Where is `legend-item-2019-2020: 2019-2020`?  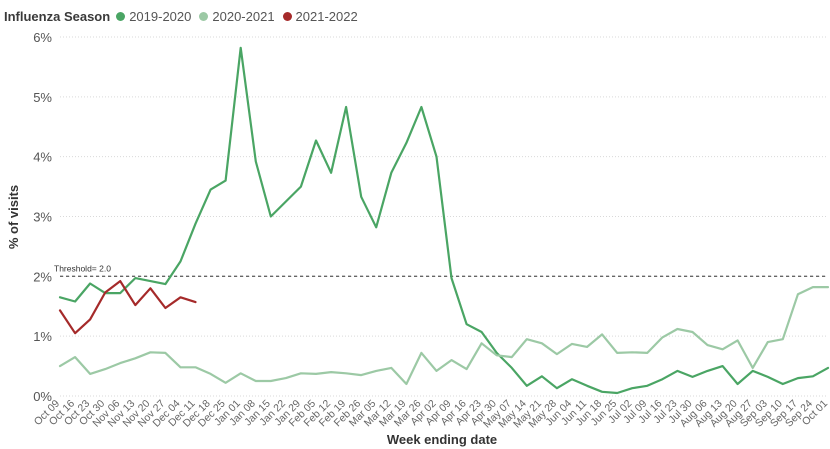 legend-item-2019-2020: 2019-2020 is located at coordinates (153, 16).